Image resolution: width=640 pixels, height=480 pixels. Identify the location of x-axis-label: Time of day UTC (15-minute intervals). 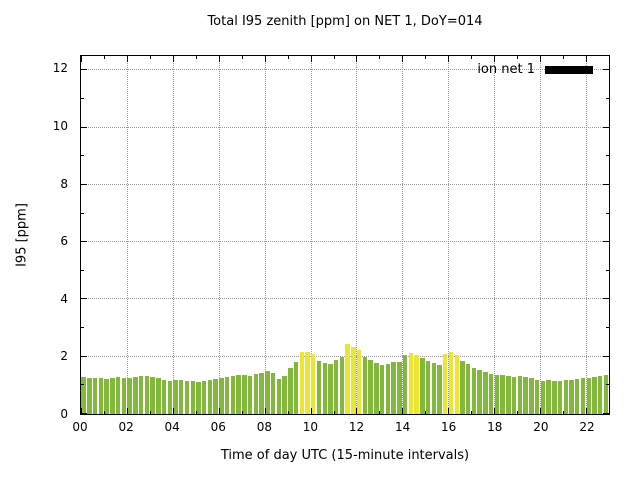
(345, 455).